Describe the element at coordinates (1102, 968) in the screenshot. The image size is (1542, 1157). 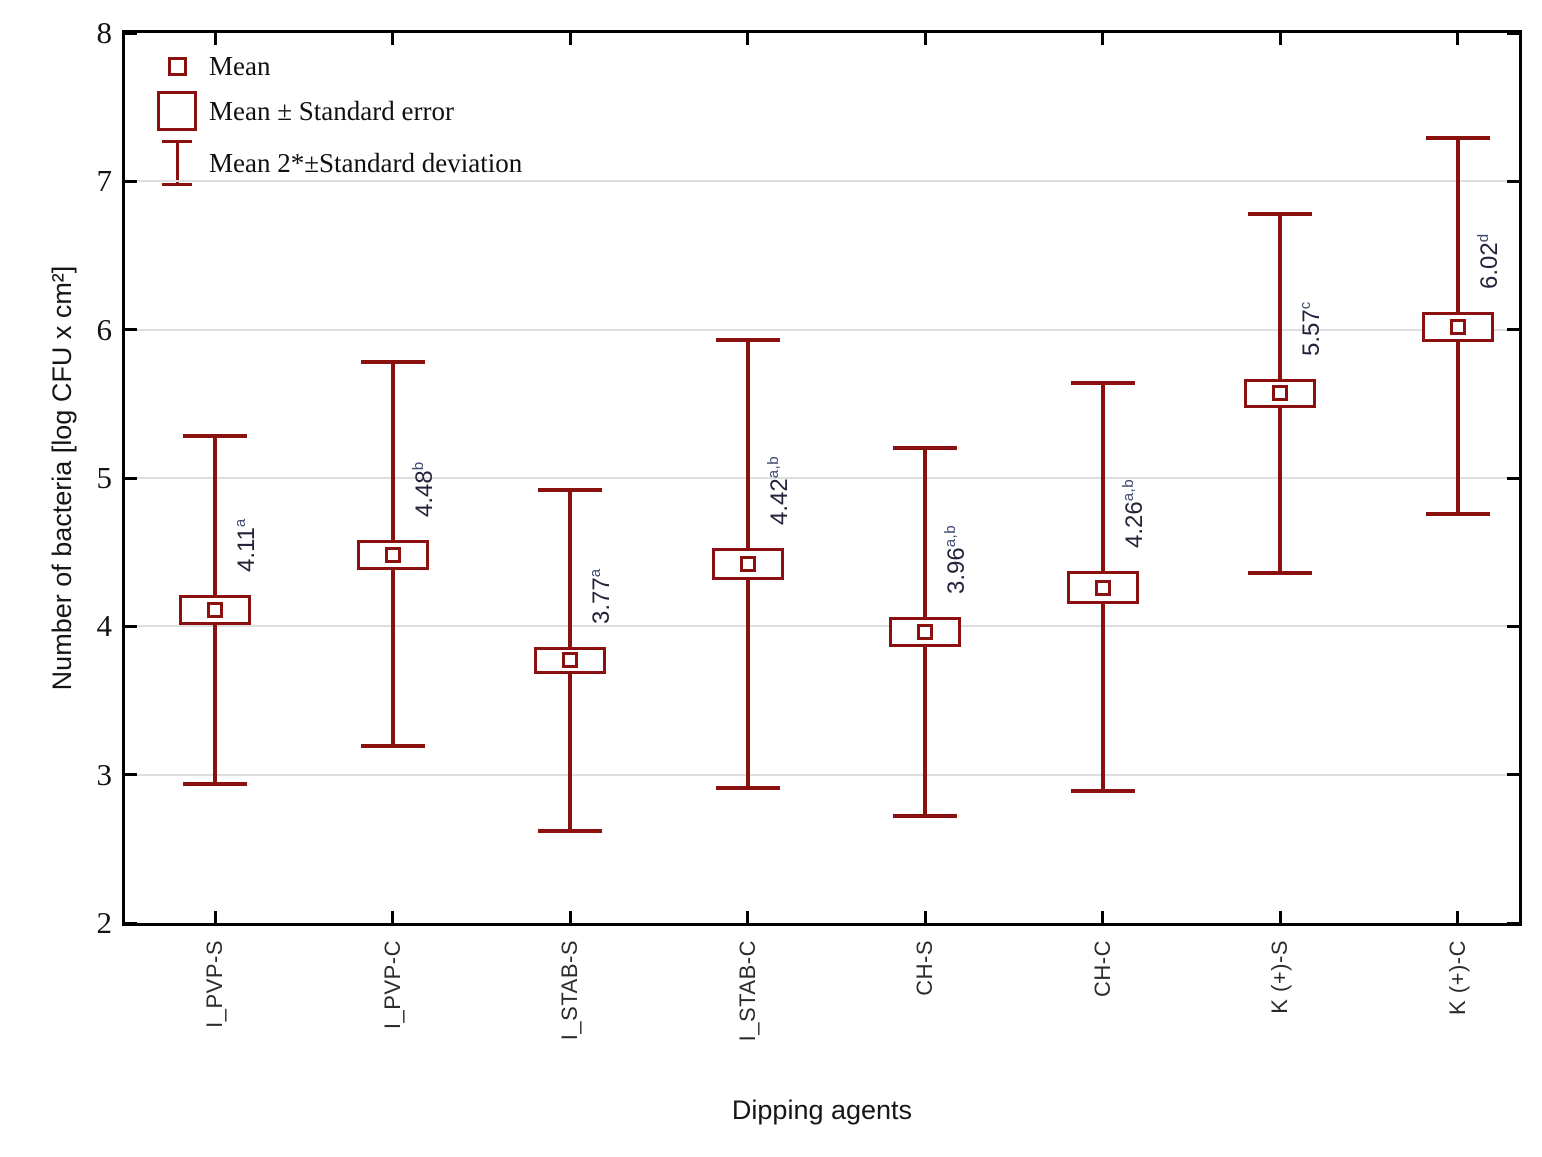
I see `x-tick-label: CH-C` at that location.